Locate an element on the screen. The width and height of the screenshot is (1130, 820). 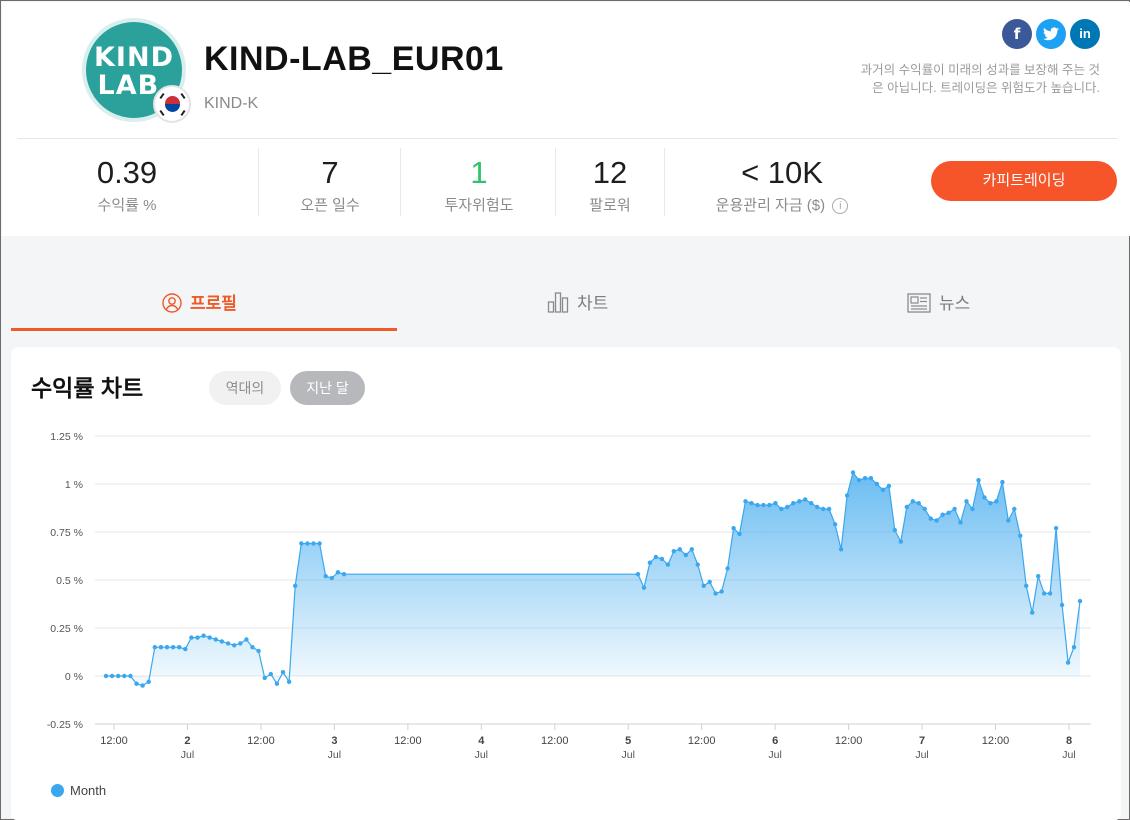
newspaper-icon is located at coordinates (919, 303).